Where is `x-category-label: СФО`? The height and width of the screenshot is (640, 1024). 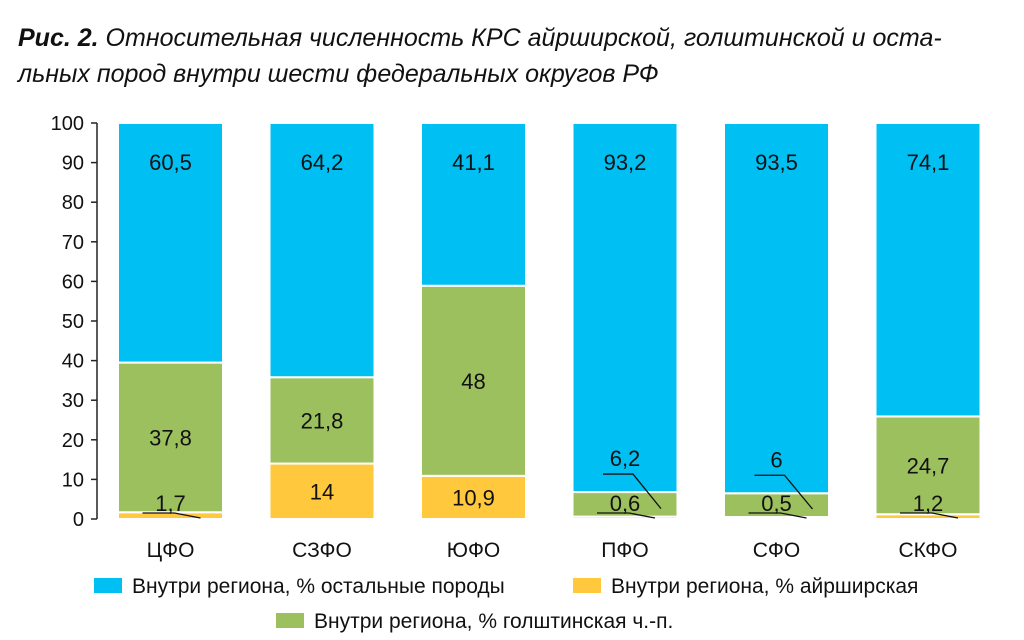
x-category-label: СФО is located at coordinates (776, 550).